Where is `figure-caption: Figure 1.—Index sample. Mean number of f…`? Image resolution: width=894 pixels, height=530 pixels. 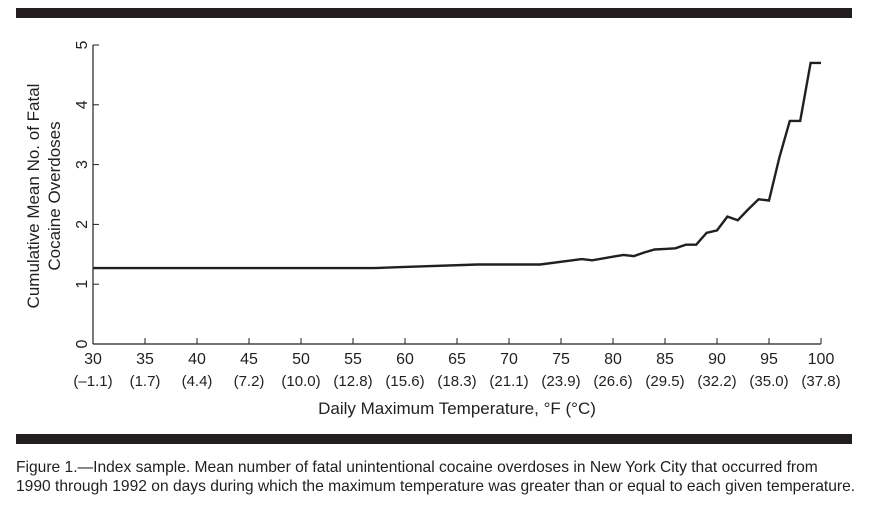 figure-caption: Figure 1.—Index sample. Mean number of f… is located at coordinates (436, 477).